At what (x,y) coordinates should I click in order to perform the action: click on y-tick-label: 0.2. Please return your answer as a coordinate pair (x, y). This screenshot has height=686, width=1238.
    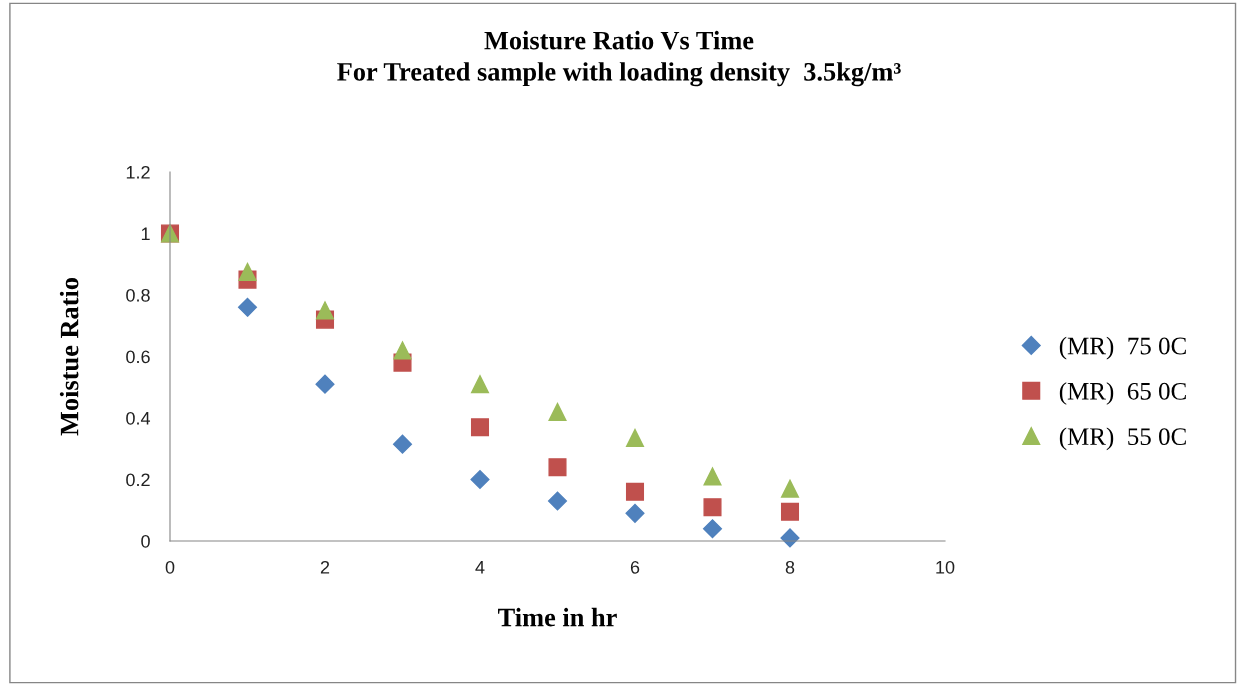
    Looking at the image, I should click on (138, 480).